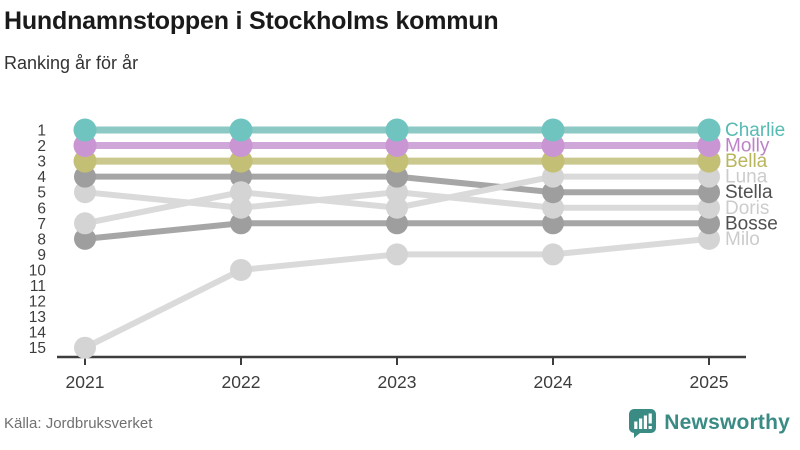 Image resolution: width=800 pixels, height=450 pixels. What do you see at coordinates (749, 192) in the screenshot?
I see `series-label-stella: Stella` at bounding box center [749, 192].